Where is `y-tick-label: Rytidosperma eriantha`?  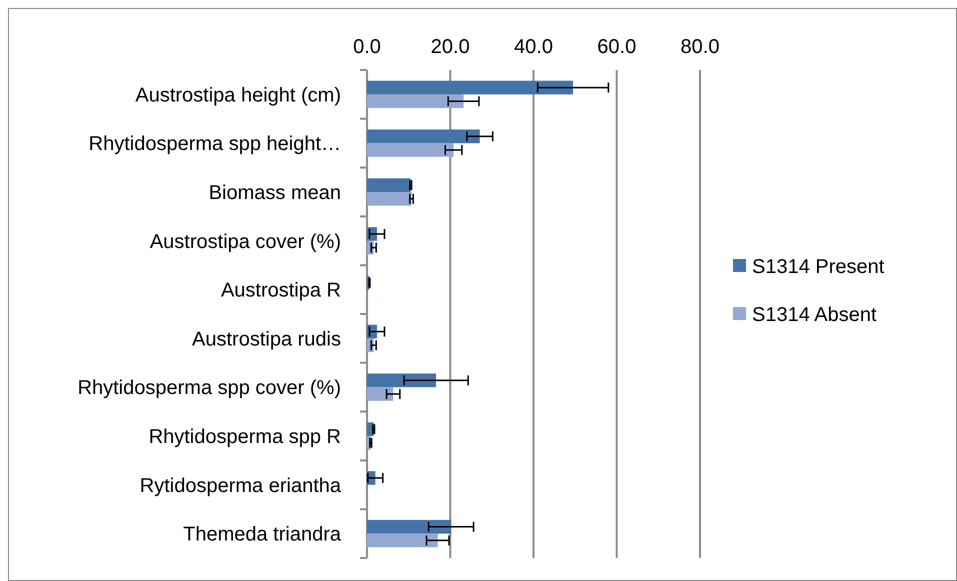 y-tick-label: Rytidosperma eriantha is located at coordinates (241, 485).